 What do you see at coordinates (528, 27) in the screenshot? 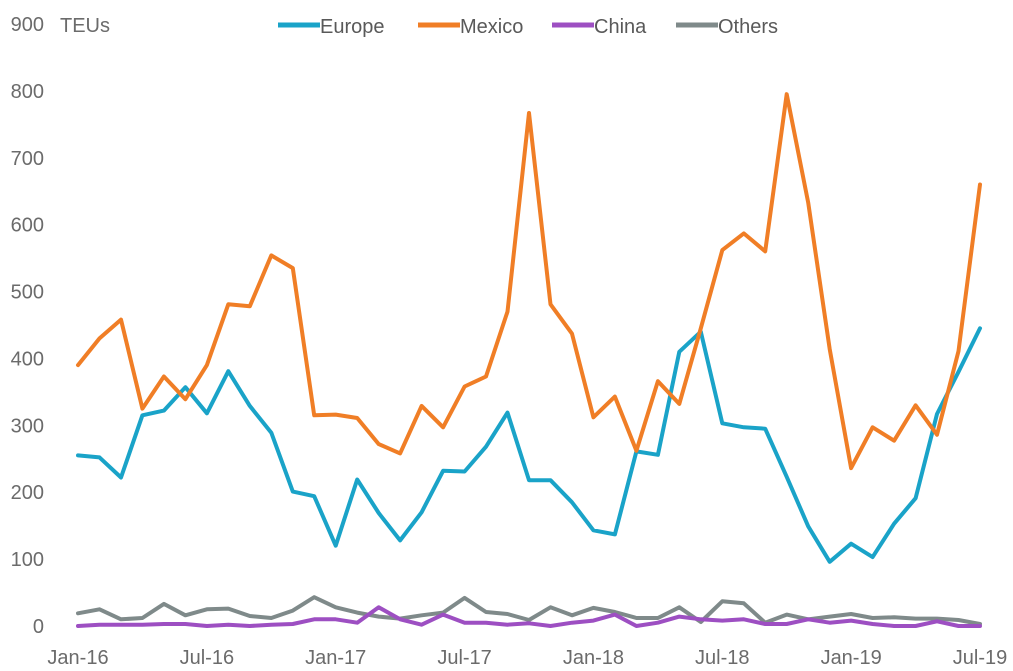
I see `legend: Europe Mexico China Others` at bounding box center [528, 27].